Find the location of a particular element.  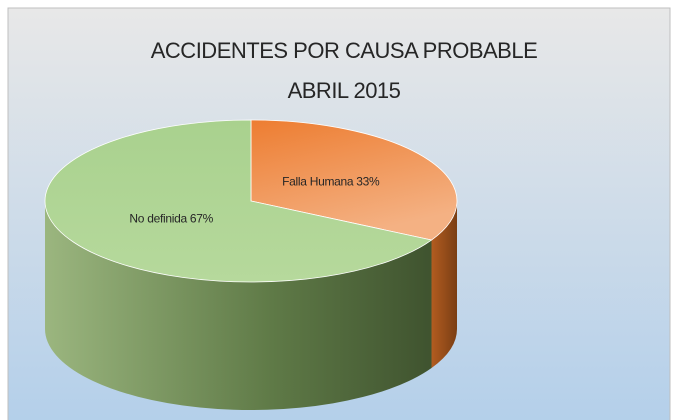

chart-title: ACCIDENTES POR CAUSA PROBABLE is located at coordinates (344, 50).